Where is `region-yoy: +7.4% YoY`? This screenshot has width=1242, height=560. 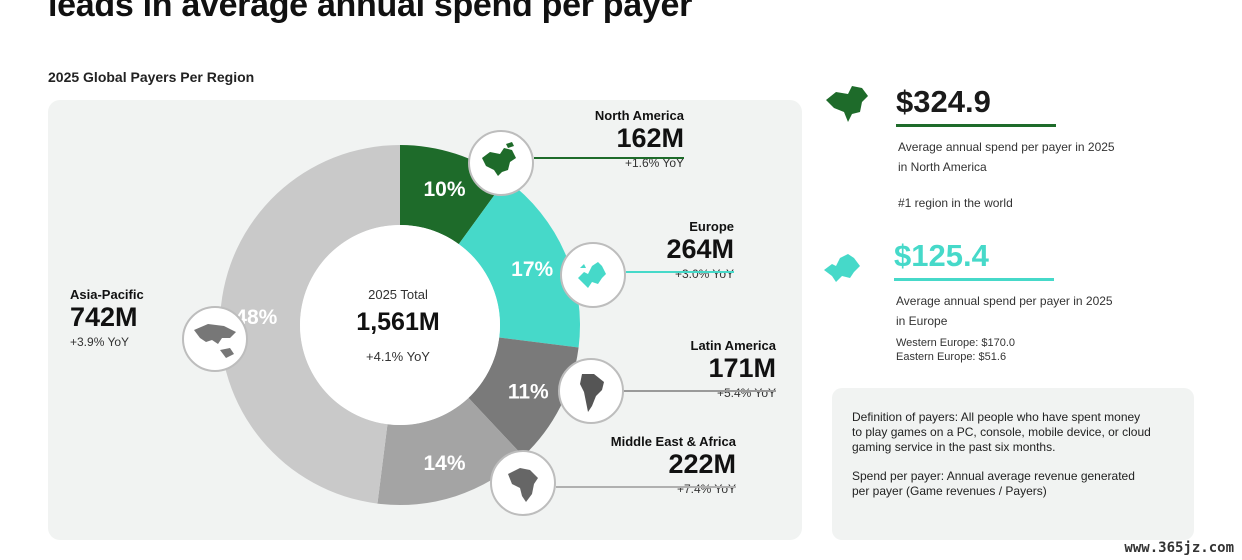
region-yoy: +7.4% YoY is located at coordinates (706, 489).